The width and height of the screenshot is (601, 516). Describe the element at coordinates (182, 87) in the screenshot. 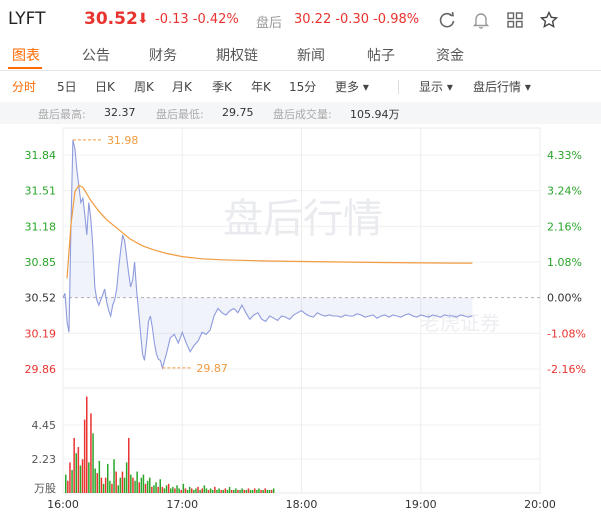

I see `period-monthly-k: 月K` at that location.